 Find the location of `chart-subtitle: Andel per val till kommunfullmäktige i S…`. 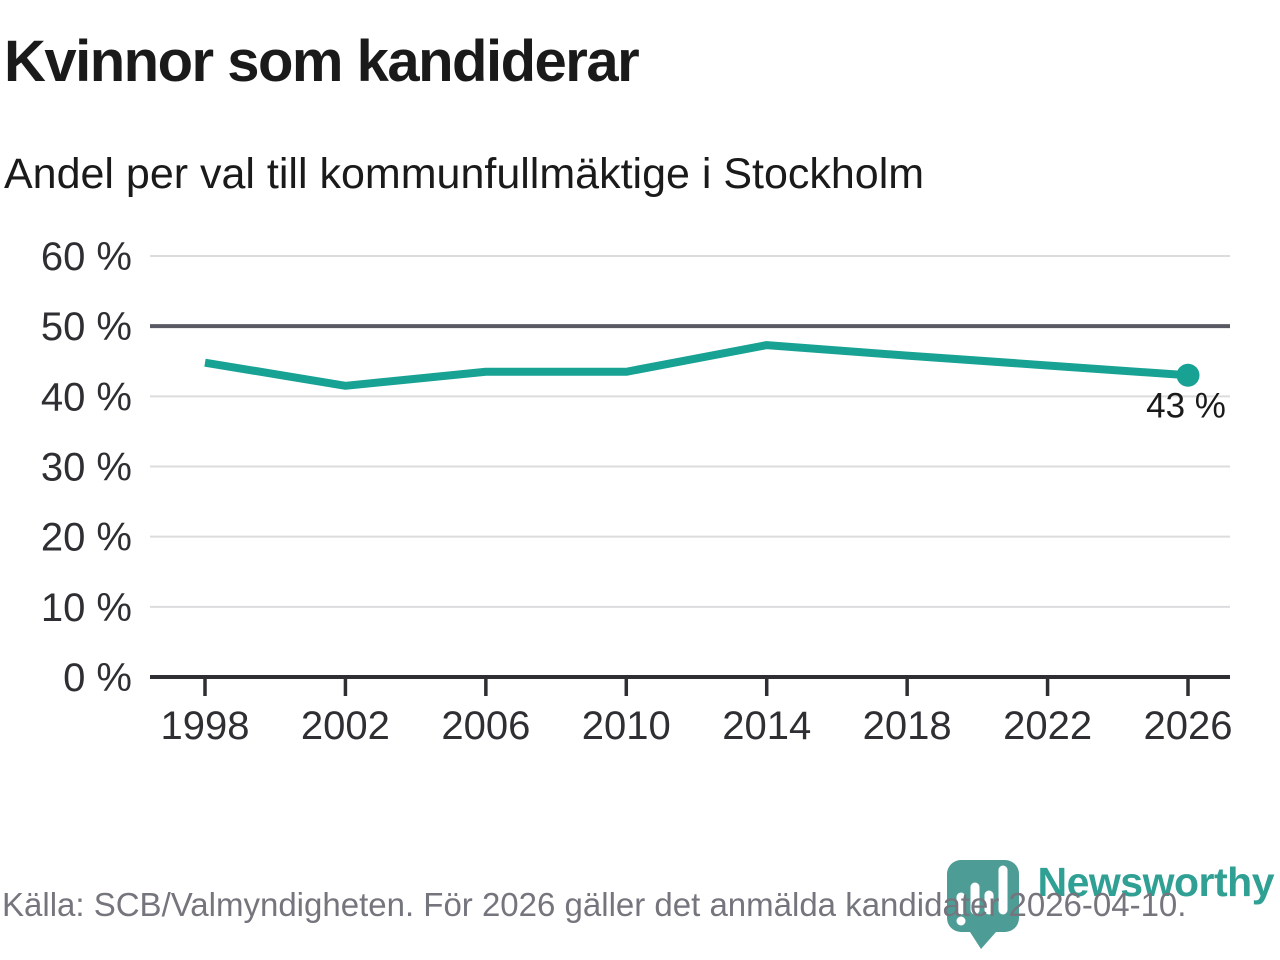

chart-subtitle: Andel per val till kommunfullmäktige i S… is located at coordinates (464, 174).